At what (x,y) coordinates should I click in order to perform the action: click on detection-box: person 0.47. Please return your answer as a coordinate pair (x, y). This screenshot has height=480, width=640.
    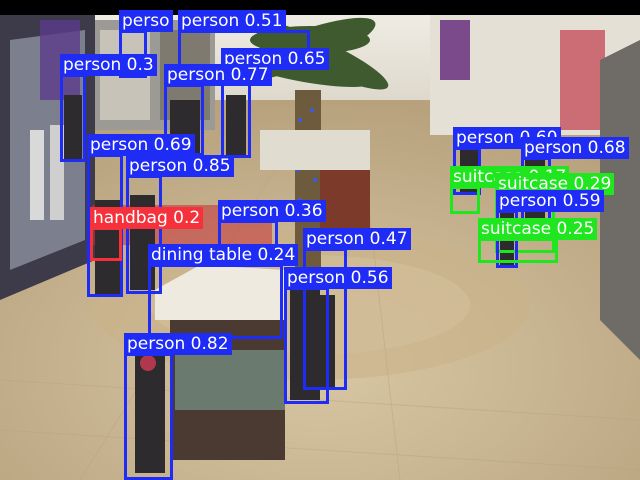
    Looking at the image, I should click on (357, 309).